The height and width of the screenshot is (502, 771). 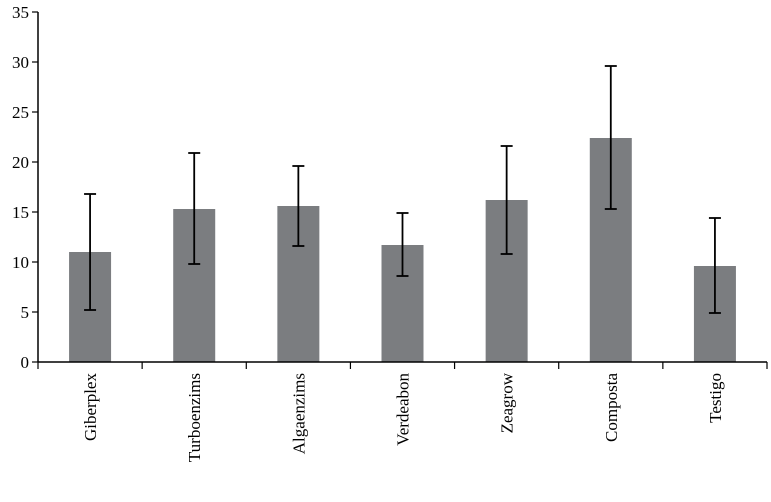 What do you see at coordinates (20, 162) in the screenshot?
I see `y-tick-label: 20` at bounding box center [20, 162].